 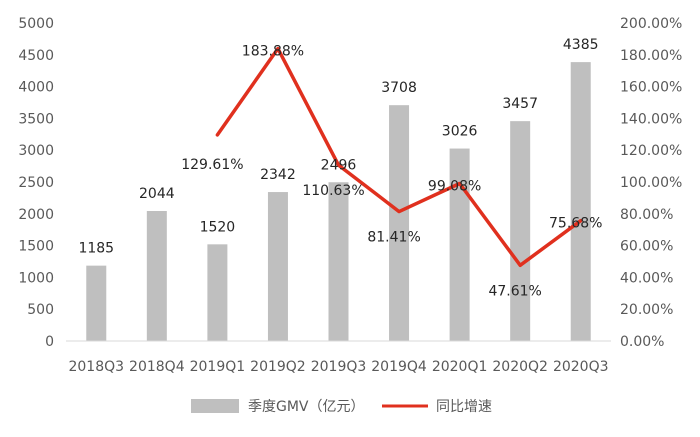 What do you see at coordinates (36, 278) in the screenshot?
I see `left-axis-tick-label: 1000` at bounding box center [36, 278].